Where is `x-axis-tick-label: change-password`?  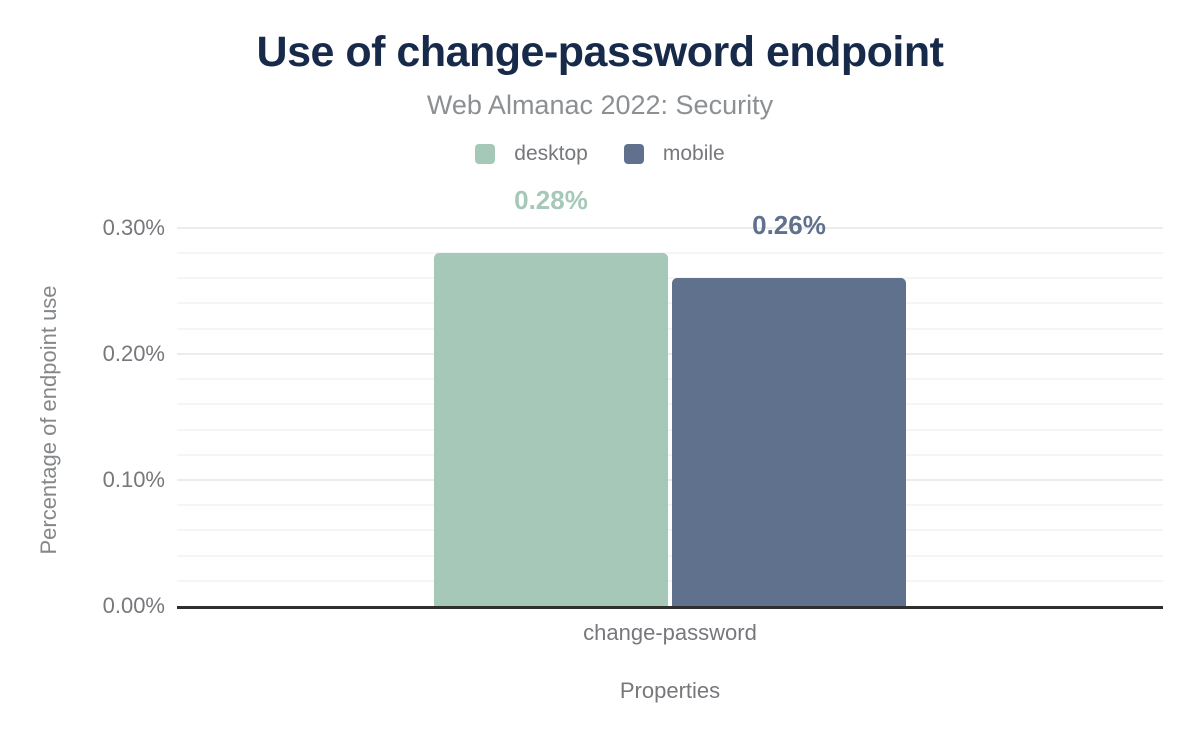 x-axis-tick-label: change-password is located at coordinates (670, 632).